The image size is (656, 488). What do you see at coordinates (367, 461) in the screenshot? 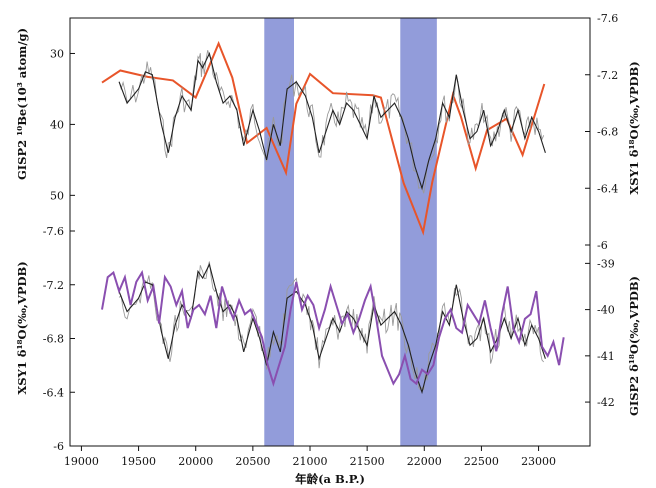
I see `x-tick-label: 21500` at bounding box center [367, 461].